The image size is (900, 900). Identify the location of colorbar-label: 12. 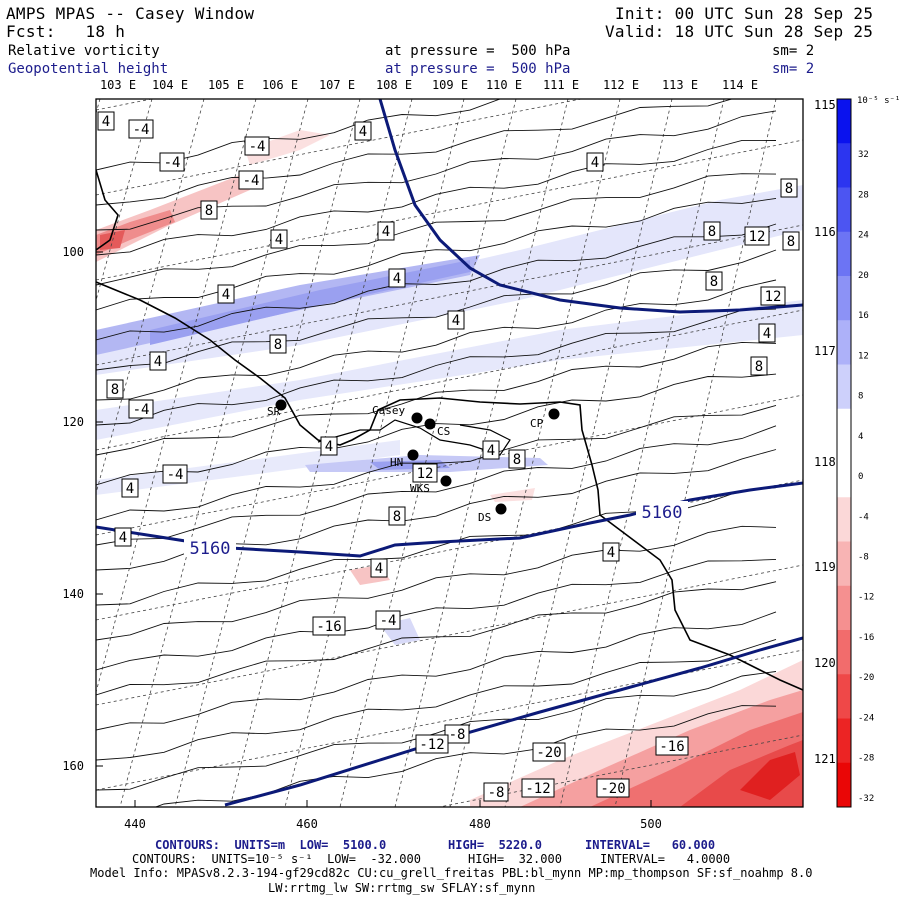
(863, 356).